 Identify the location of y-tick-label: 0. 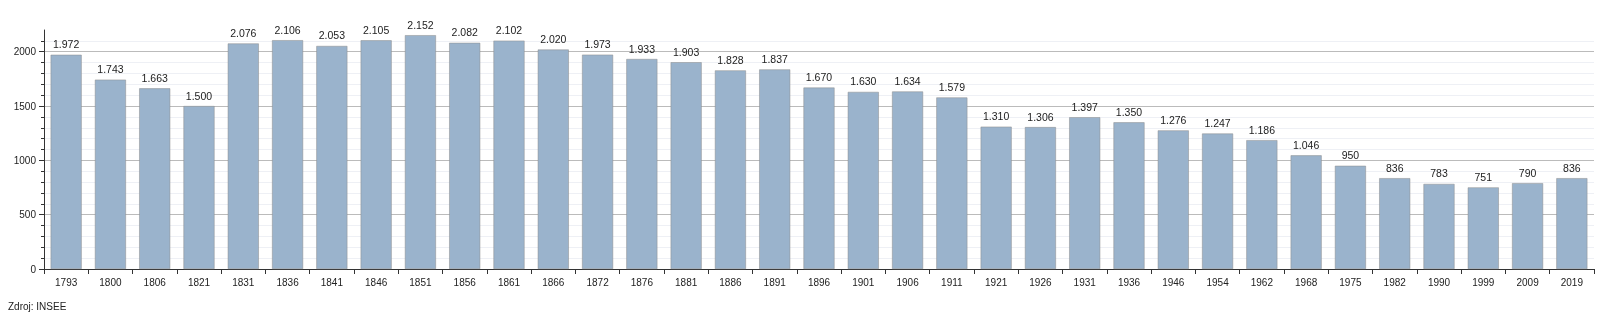
(33, 269).